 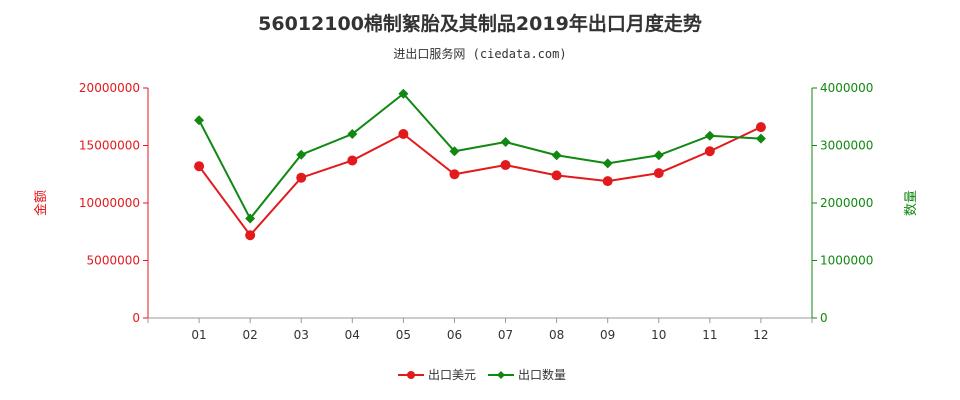 I want to click on y-left-tick-label: 5000000, so click(x=113, y=261).